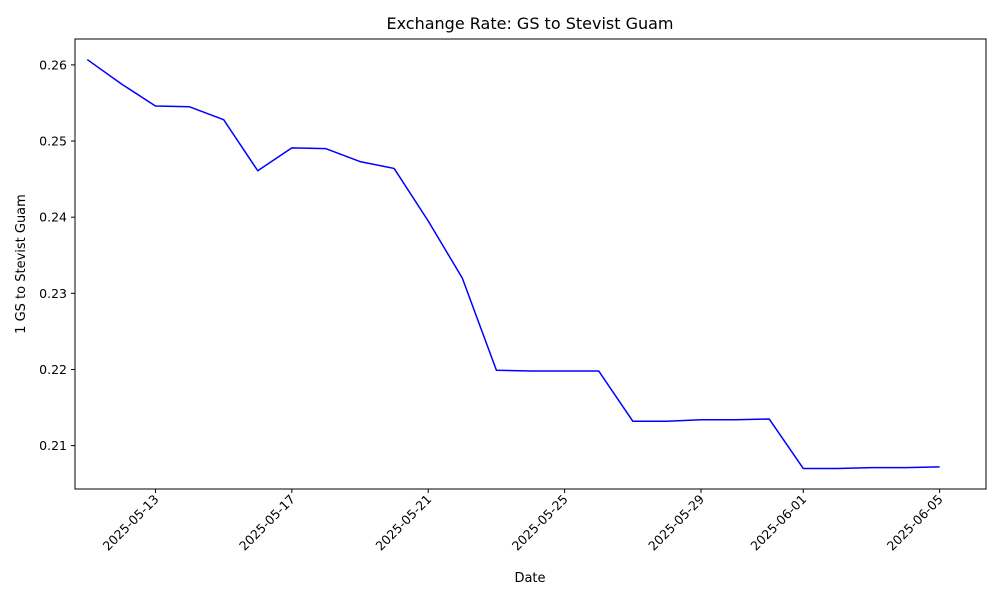 The width and height of the screenshot is (1000, 600). Describe the element at coordinates (403, 523) in the screenshot. I see `x-tick-label: 2025-05-21` at that location.